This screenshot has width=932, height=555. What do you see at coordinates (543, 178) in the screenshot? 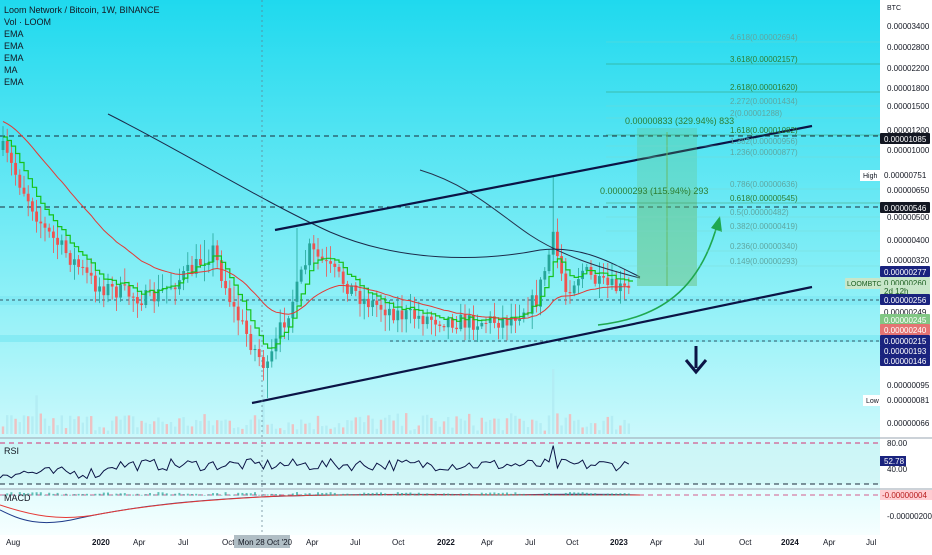
I see `channel-upper-line` at bounding box center [543, 178].